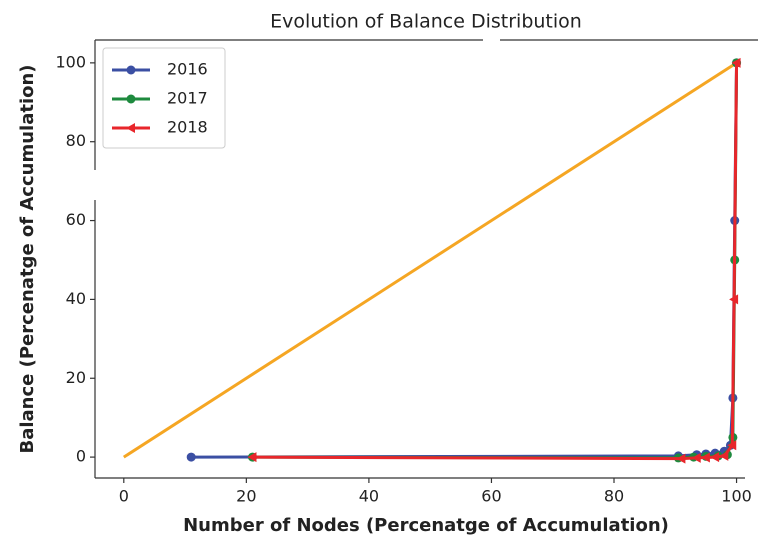  I want to click on legend-label: 2018, so click(187, 127).